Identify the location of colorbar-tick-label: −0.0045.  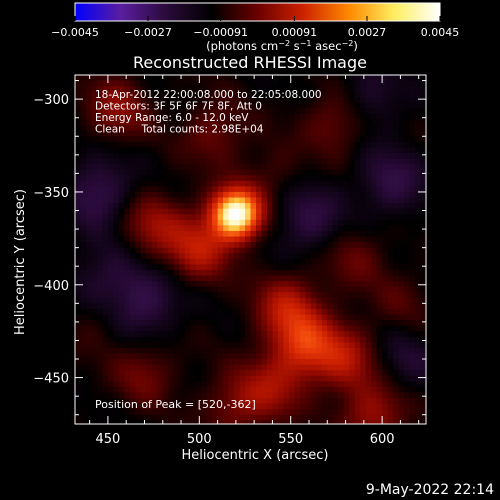
(75, 32).